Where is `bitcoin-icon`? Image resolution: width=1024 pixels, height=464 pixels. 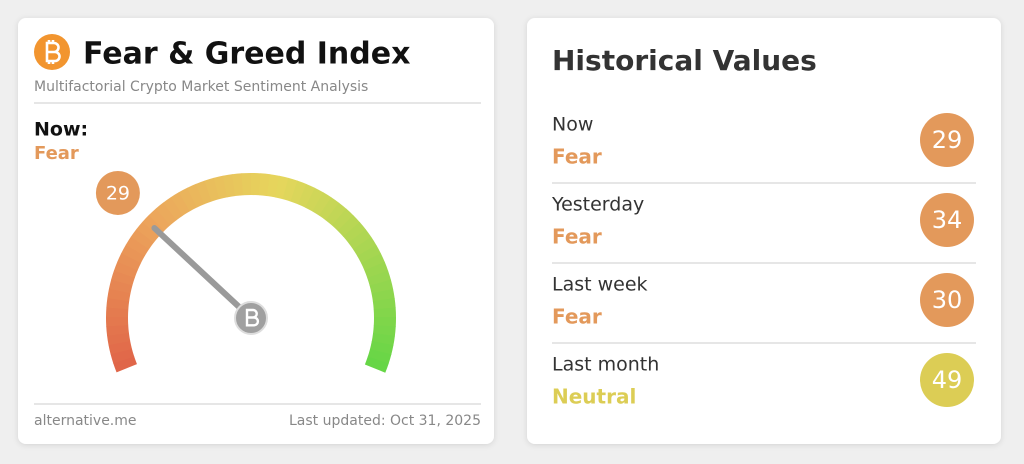 bitcoin-icon is located at coordinates (52, 52).